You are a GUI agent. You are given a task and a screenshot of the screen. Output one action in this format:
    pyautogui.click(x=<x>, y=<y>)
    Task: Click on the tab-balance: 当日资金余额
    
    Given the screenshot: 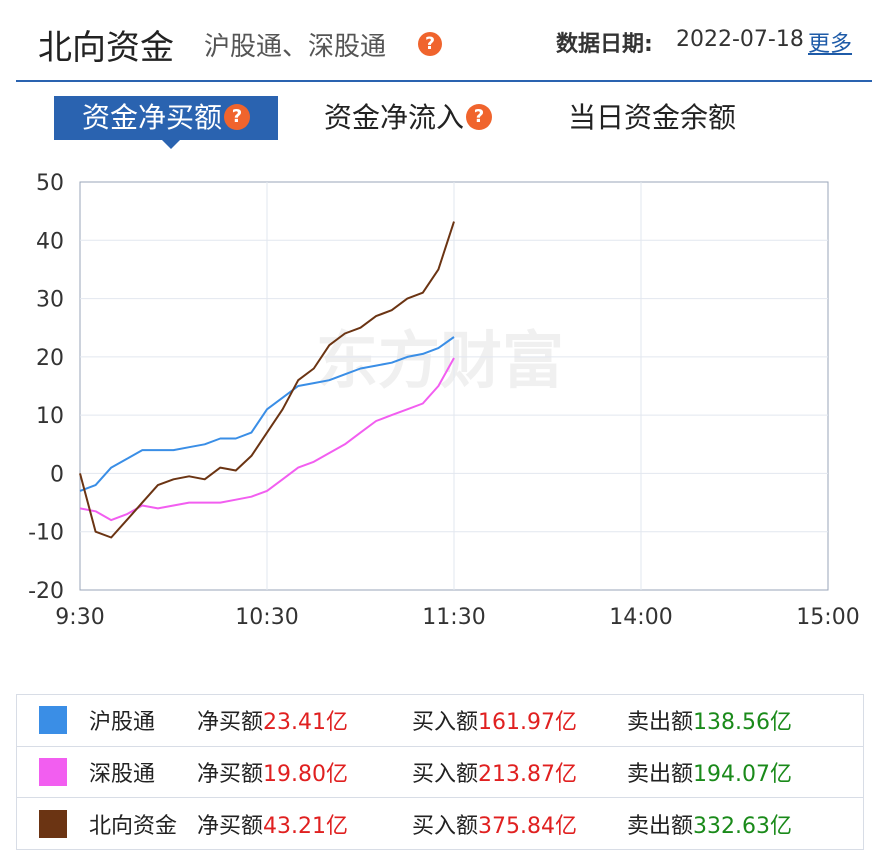 What is the action you would take?
    pyautogui.click(x=652, y=118)
    